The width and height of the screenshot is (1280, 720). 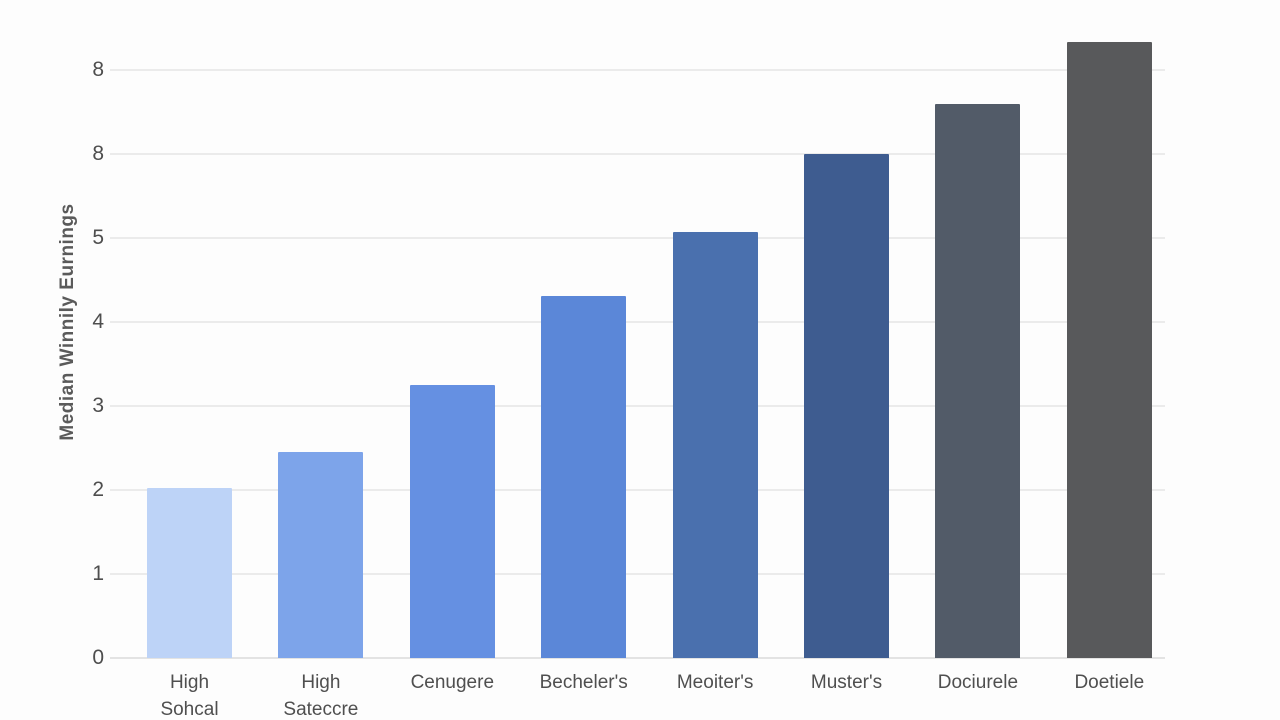 I want to click on x-tick-label: Doetiele, so click(x=1109, y=682).